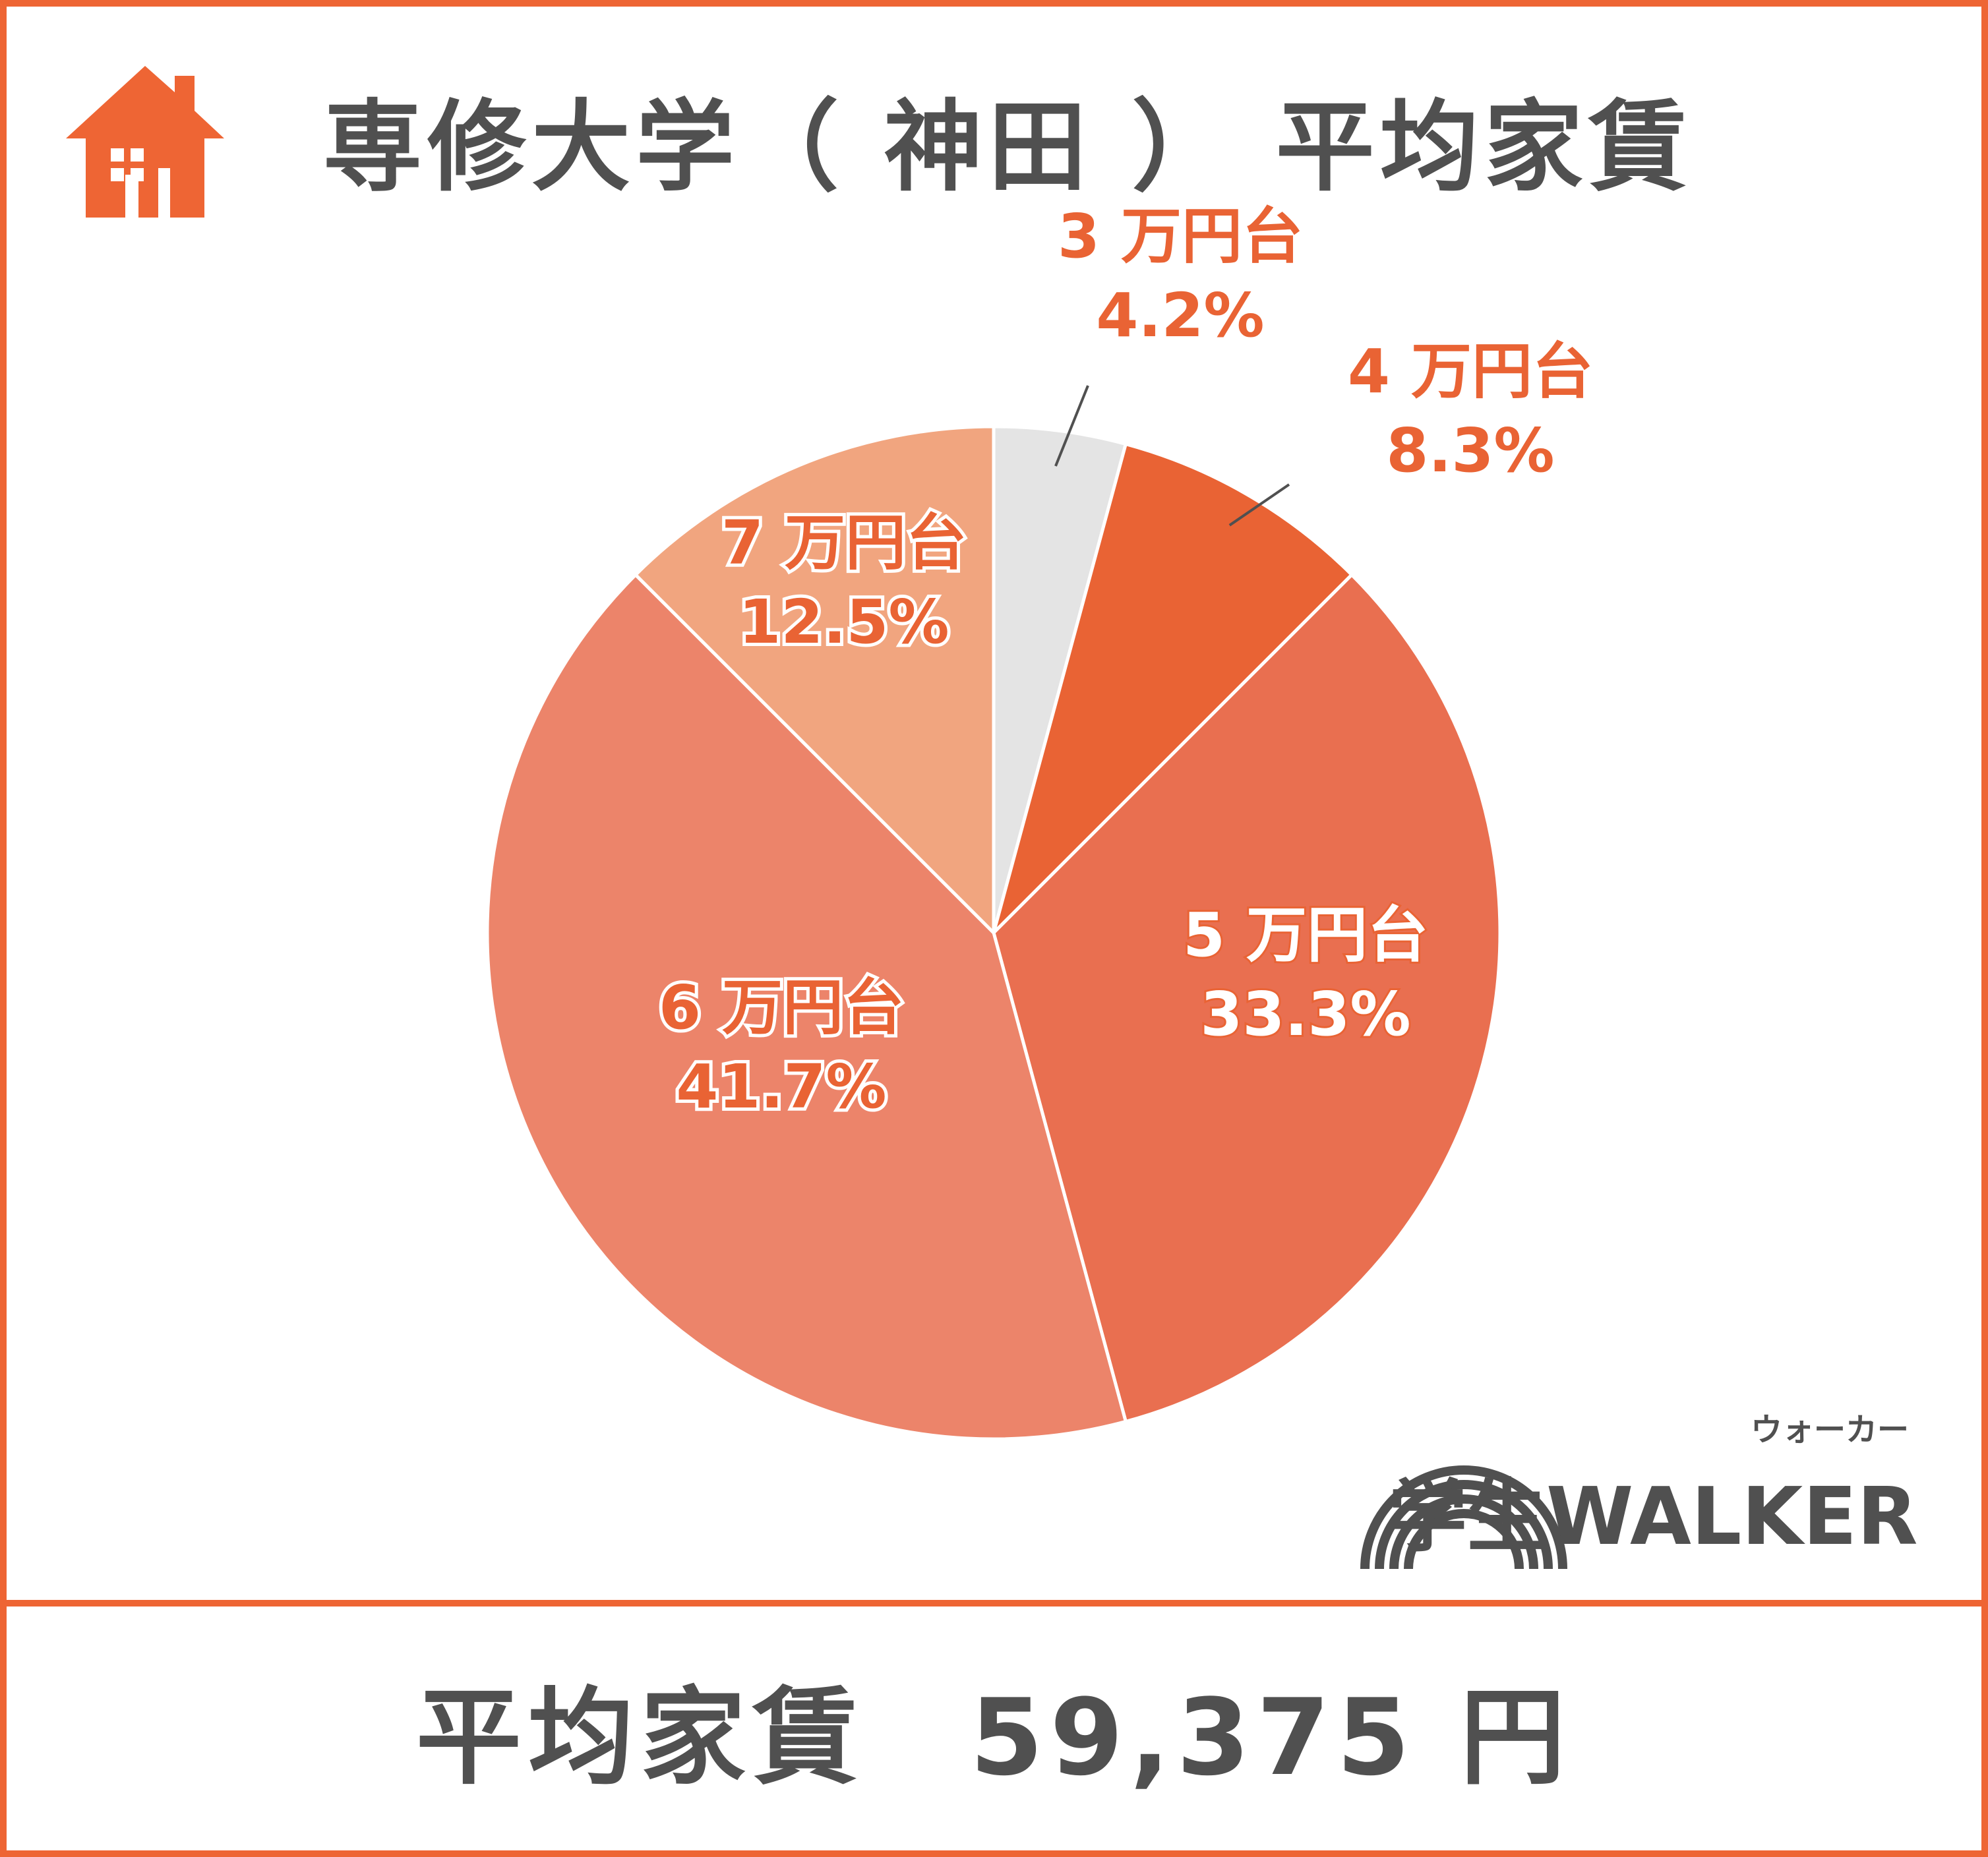  What do you see at coordinates (1653, 1517) in the screenshot?
I see `logo-main-text: 学生WALKER` at bounding box center [1653, 1517].